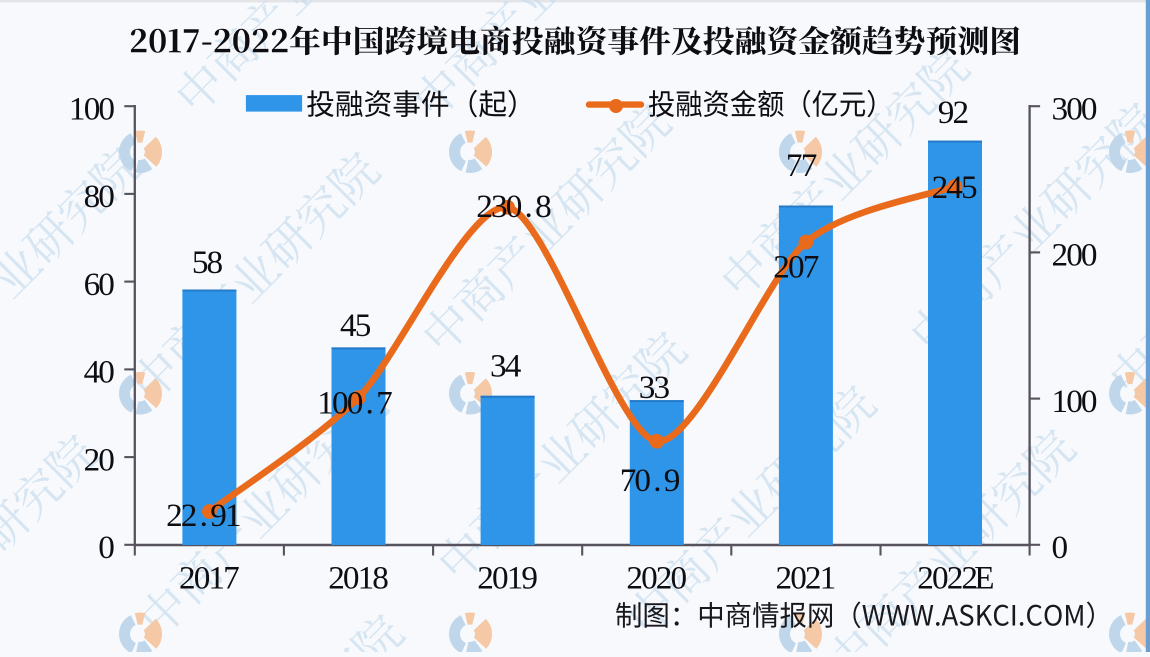 The height and width of the screenshot is (657, 1150). Describe the element at coordinates (92, 284) in the screenshot. I see `svg-text: 6` at that location.